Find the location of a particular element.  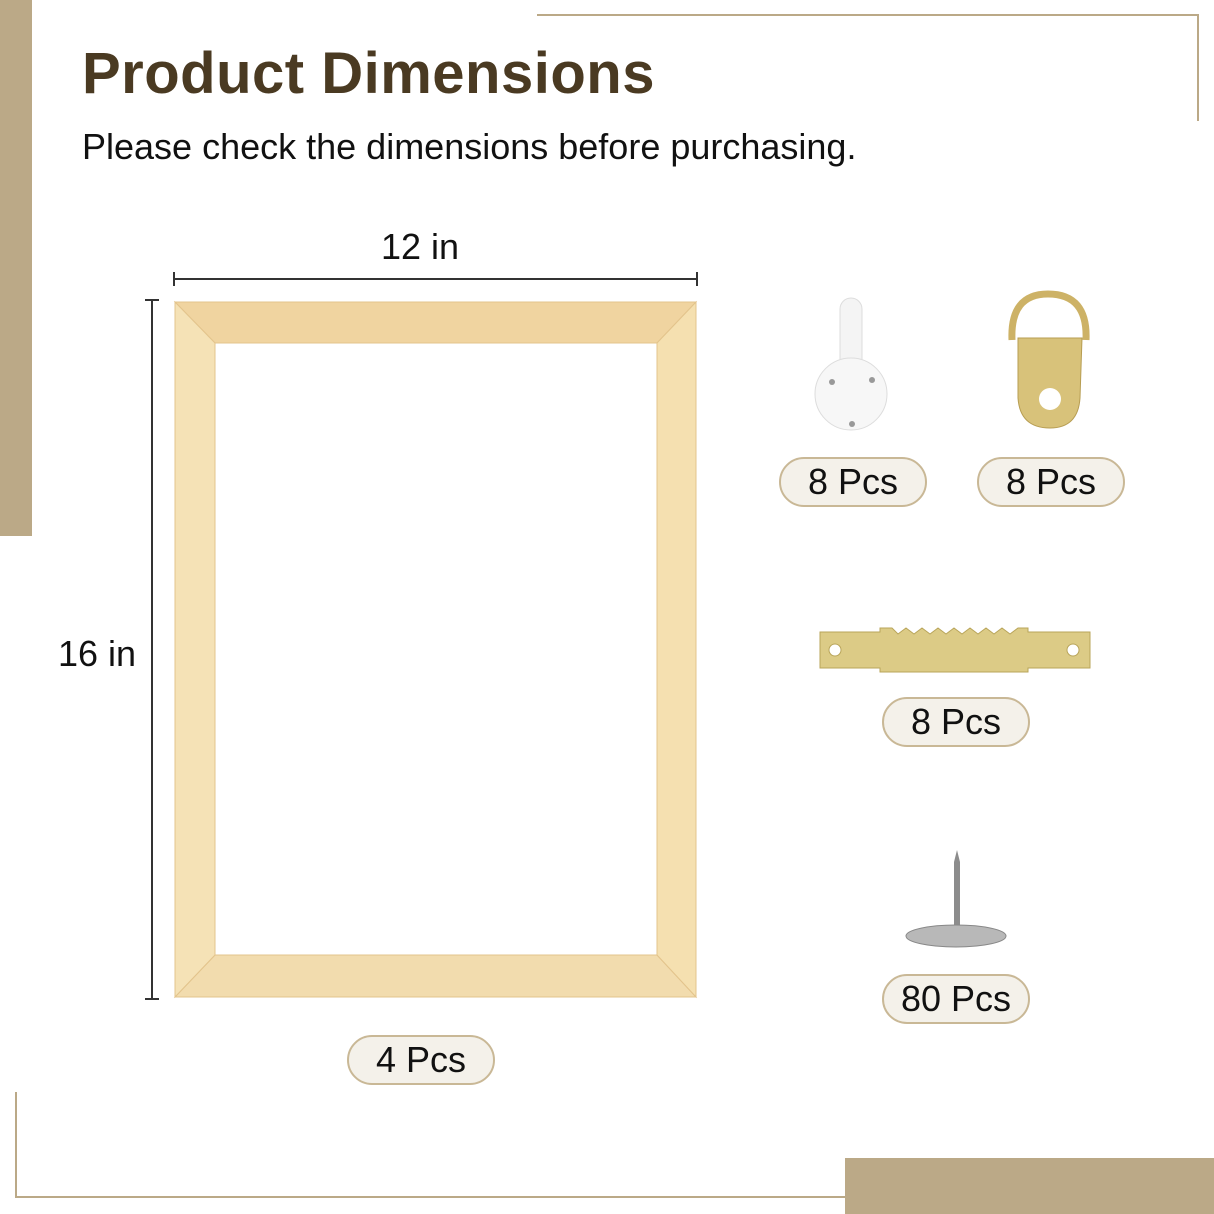

plastic-wall-hook-icon is located at coordinates (851, 364).